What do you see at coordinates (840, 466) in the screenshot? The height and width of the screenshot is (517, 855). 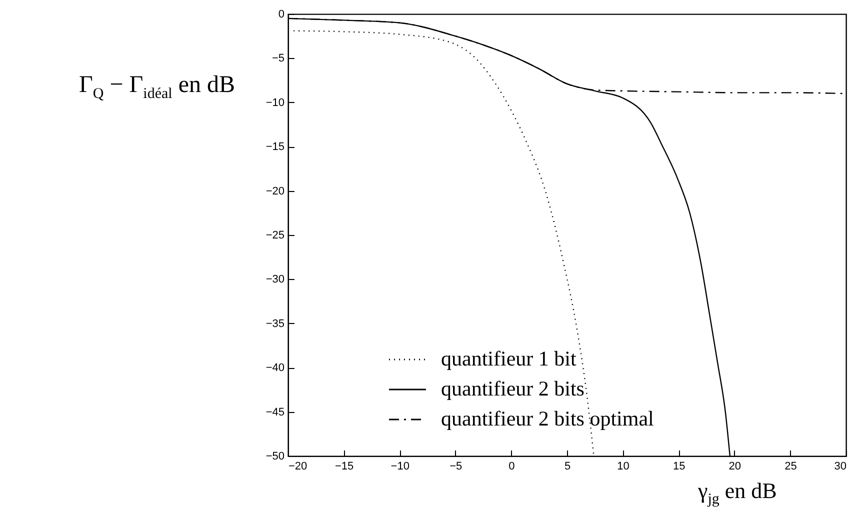 I see `x-tick-label: 30` at bounding box center [840, 466].